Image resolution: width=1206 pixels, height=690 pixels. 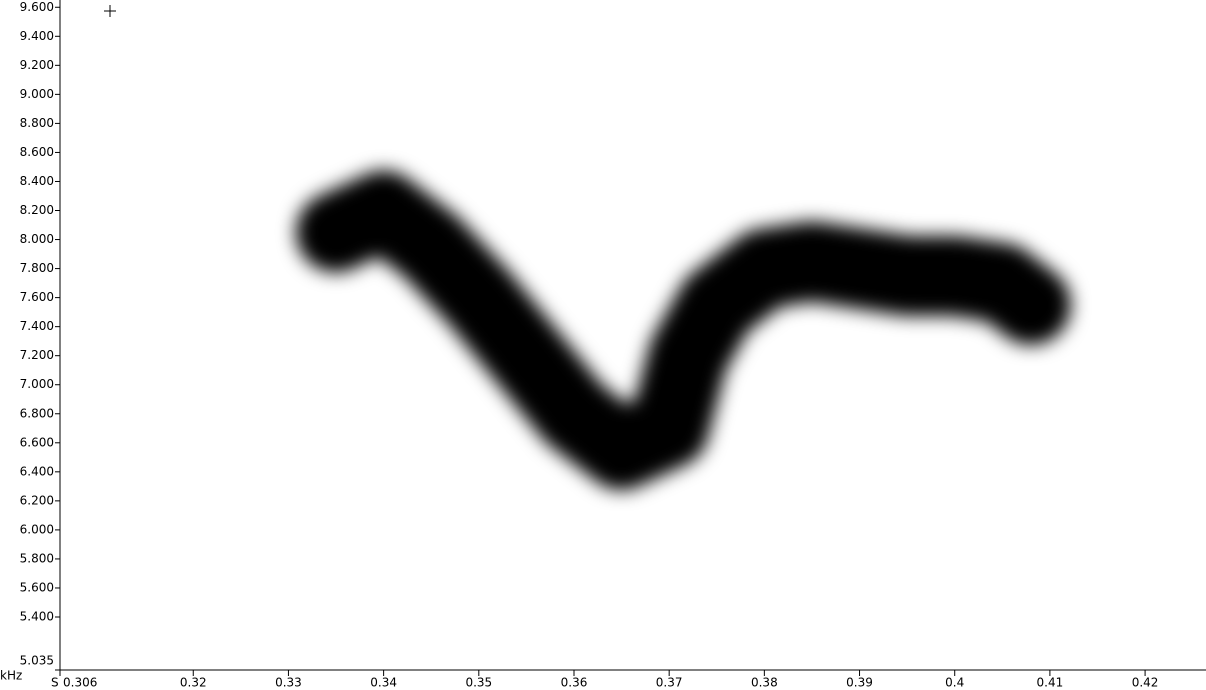 What do you see at coordinates (37, 500) in the screenshot?
I see `y-tick-label: 6.200` at bounding box center [37, 500].